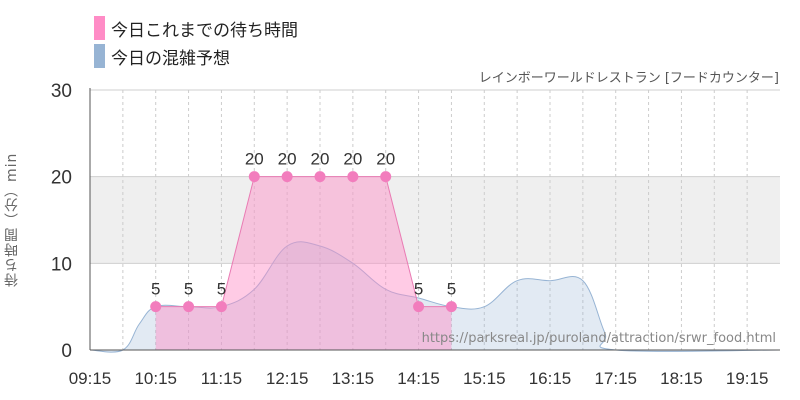 Image resolution: width=800 pixels, height=400 pixels. What do you see at coordinates (99, 28) in the screenshot?
I see `legend-swatch-wait-time` at bounding box center [99, 28].